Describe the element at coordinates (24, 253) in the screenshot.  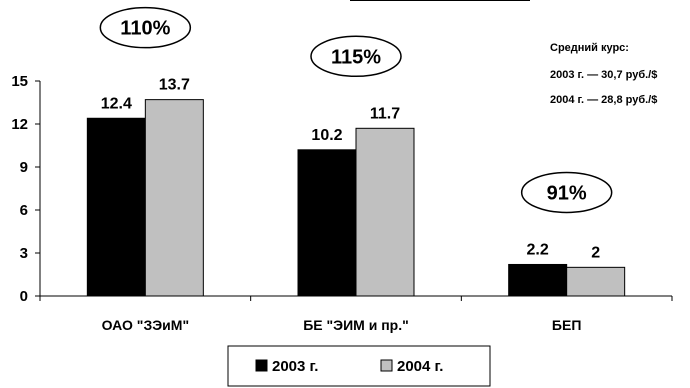
I see `y-tick-label: 3` at that location.